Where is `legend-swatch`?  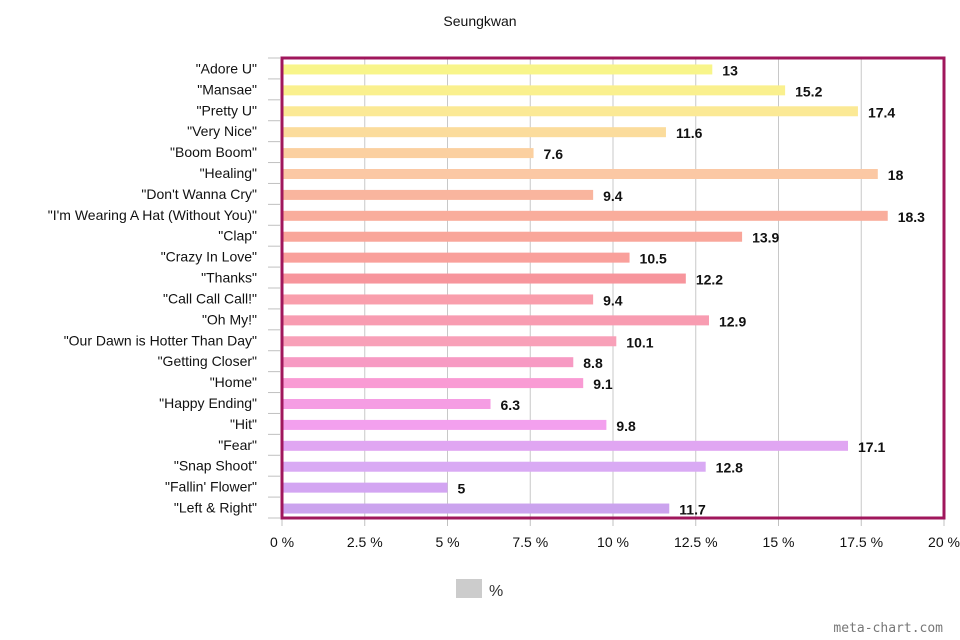 legend-swatch is located at coordinates (469, 588).